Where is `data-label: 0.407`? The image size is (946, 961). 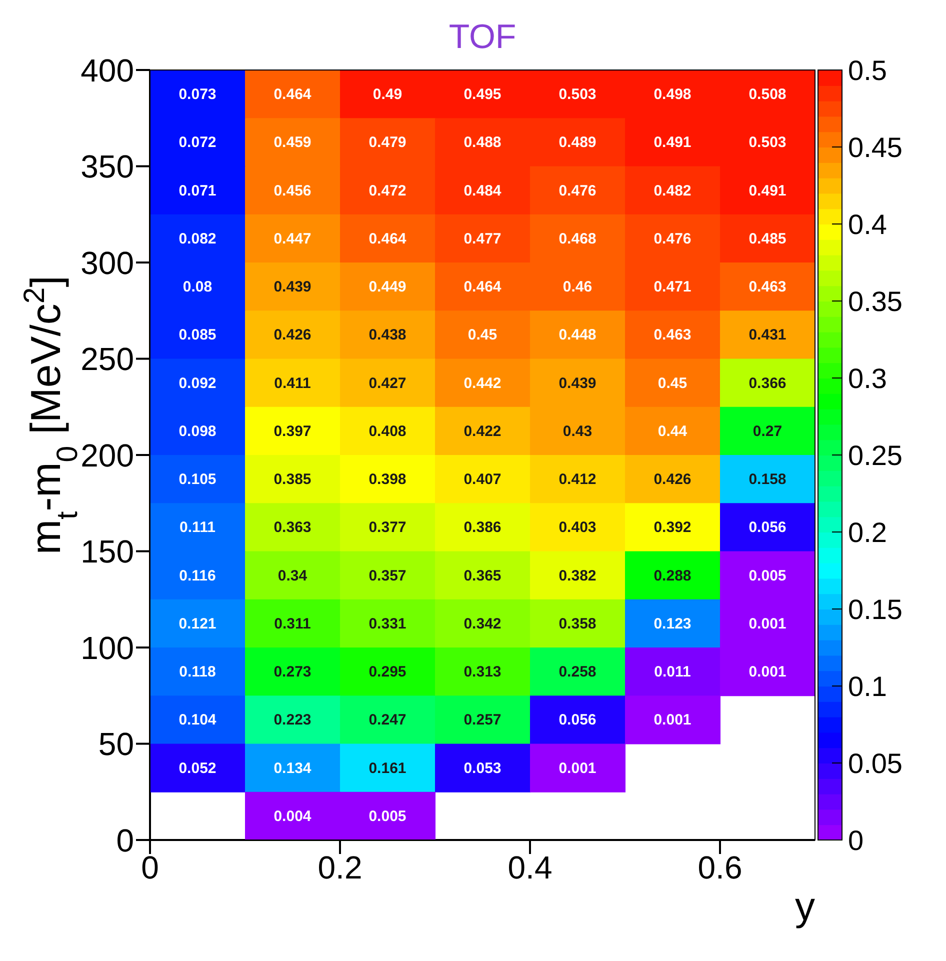
data-label: 0.407 is located at coordinates (483, 479).